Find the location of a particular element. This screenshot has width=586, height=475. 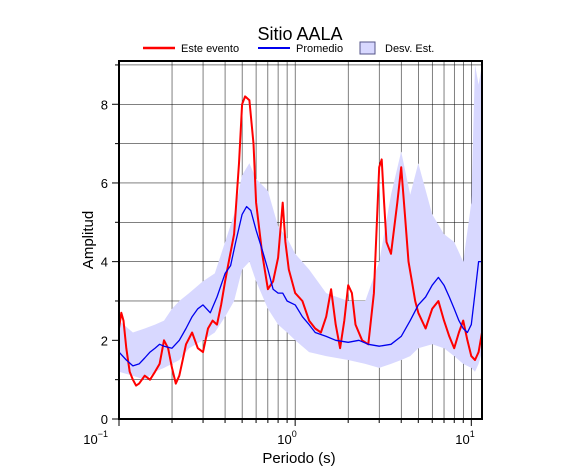

y-tick-labels: 0 2 4 6 8 is located at coordinates (104, 262).